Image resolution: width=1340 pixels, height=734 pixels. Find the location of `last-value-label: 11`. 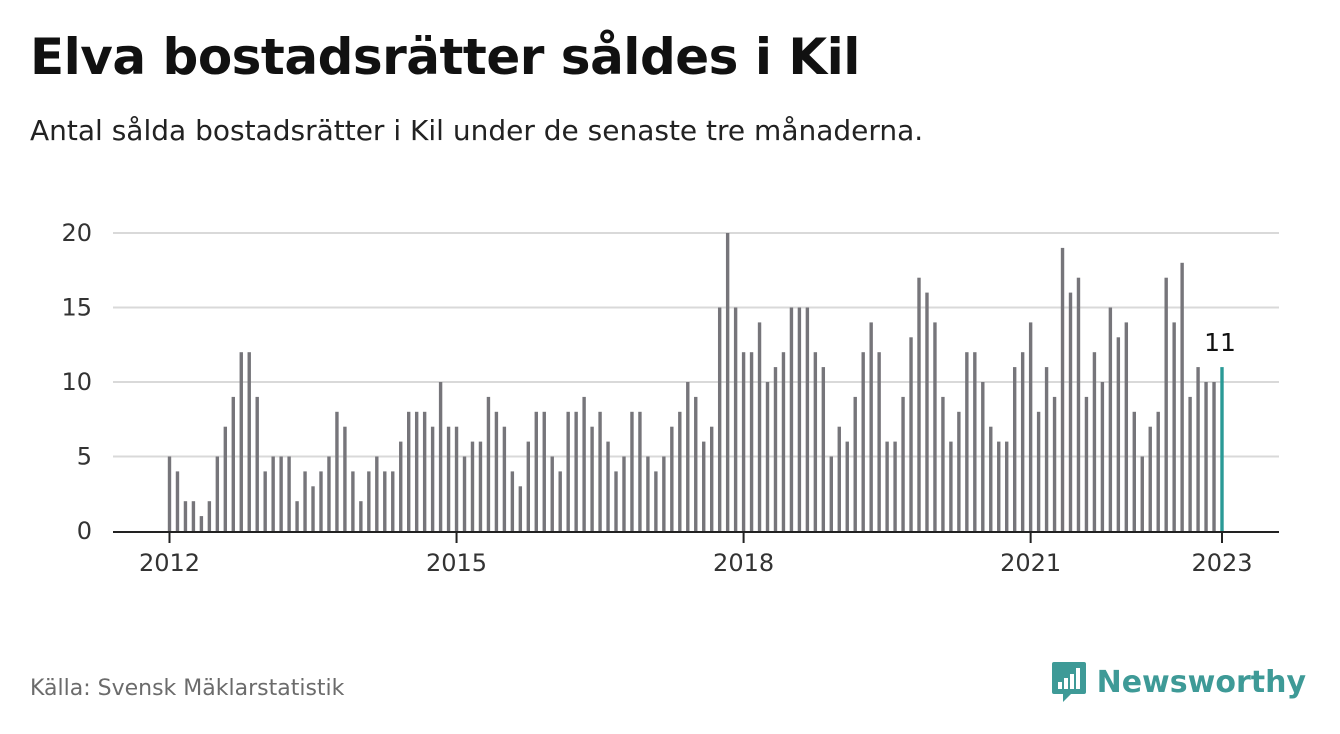

last-value-label: 11 is located at coordinates (1220, 342).